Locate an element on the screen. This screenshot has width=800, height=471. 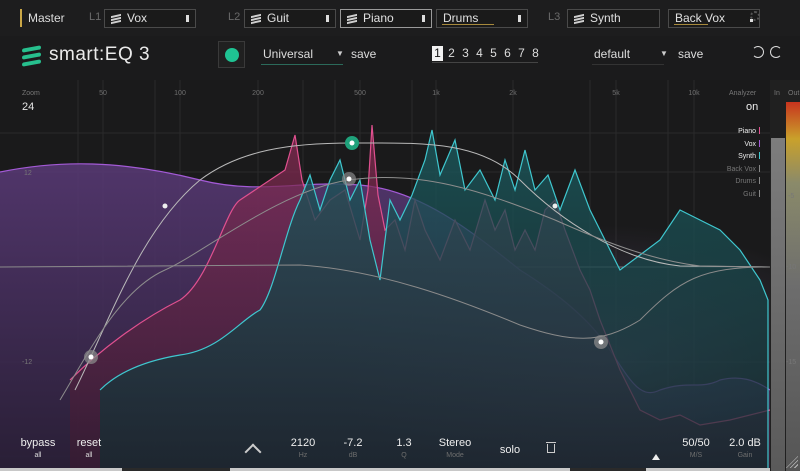
legend-item-piano: Piano is located at coordinates (743, 132).